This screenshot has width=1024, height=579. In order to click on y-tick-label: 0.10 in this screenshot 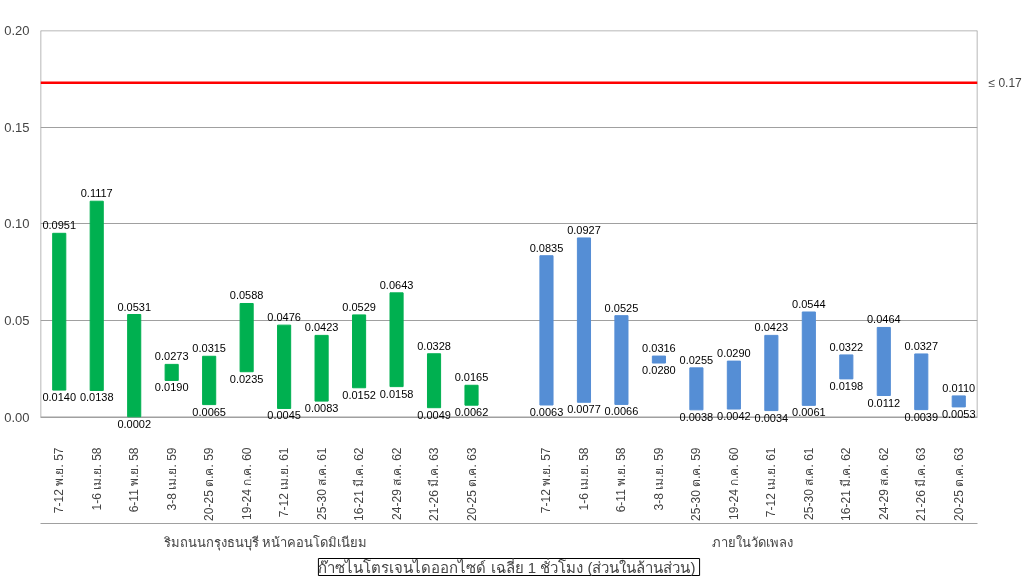, I will do `click(17, 224)`.